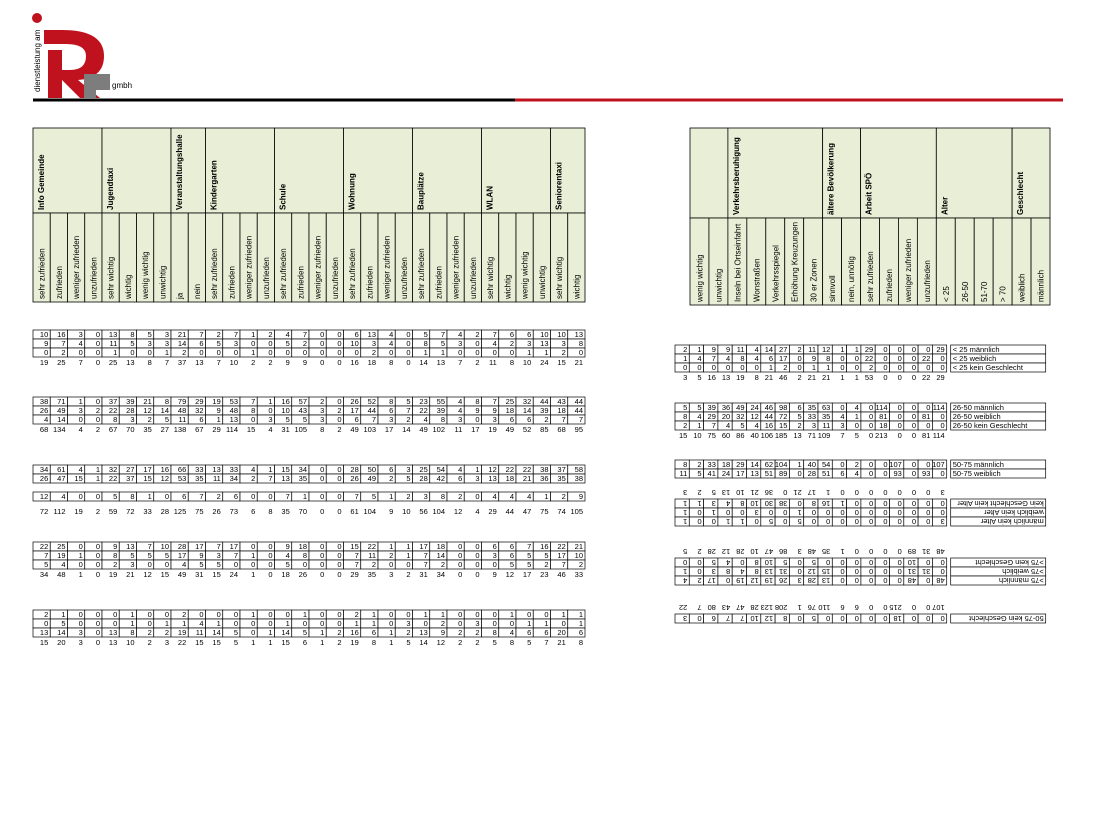 The height and width of the screenshot is (825, 1100). What do you see at coordinates (579, 546) in the screenshot?
I see `cell-value: 21` at bounding box center [579, 546].